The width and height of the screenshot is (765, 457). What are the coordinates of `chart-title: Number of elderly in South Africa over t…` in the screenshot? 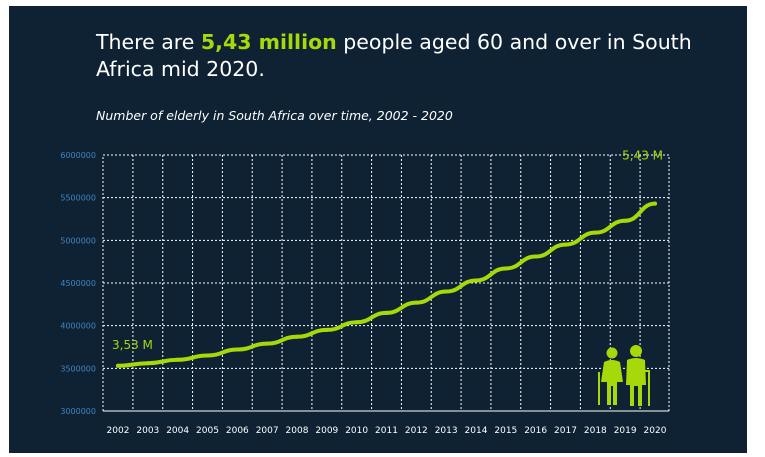 It's located at (274, 115).